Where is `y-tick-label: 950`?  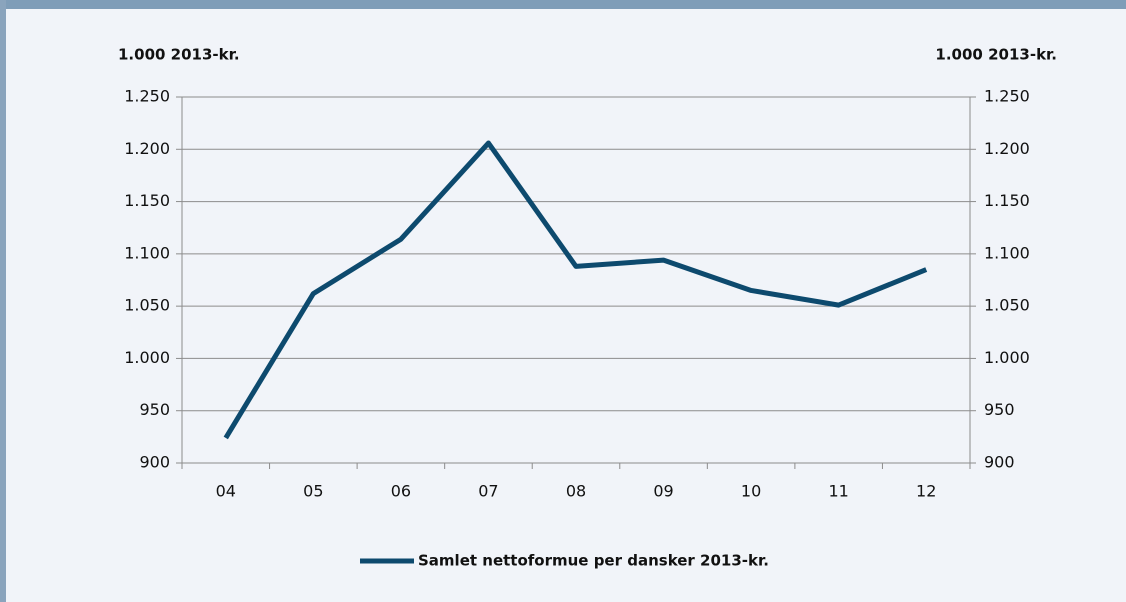 y-tick-label: 950 is located at coordinates (154, 409).